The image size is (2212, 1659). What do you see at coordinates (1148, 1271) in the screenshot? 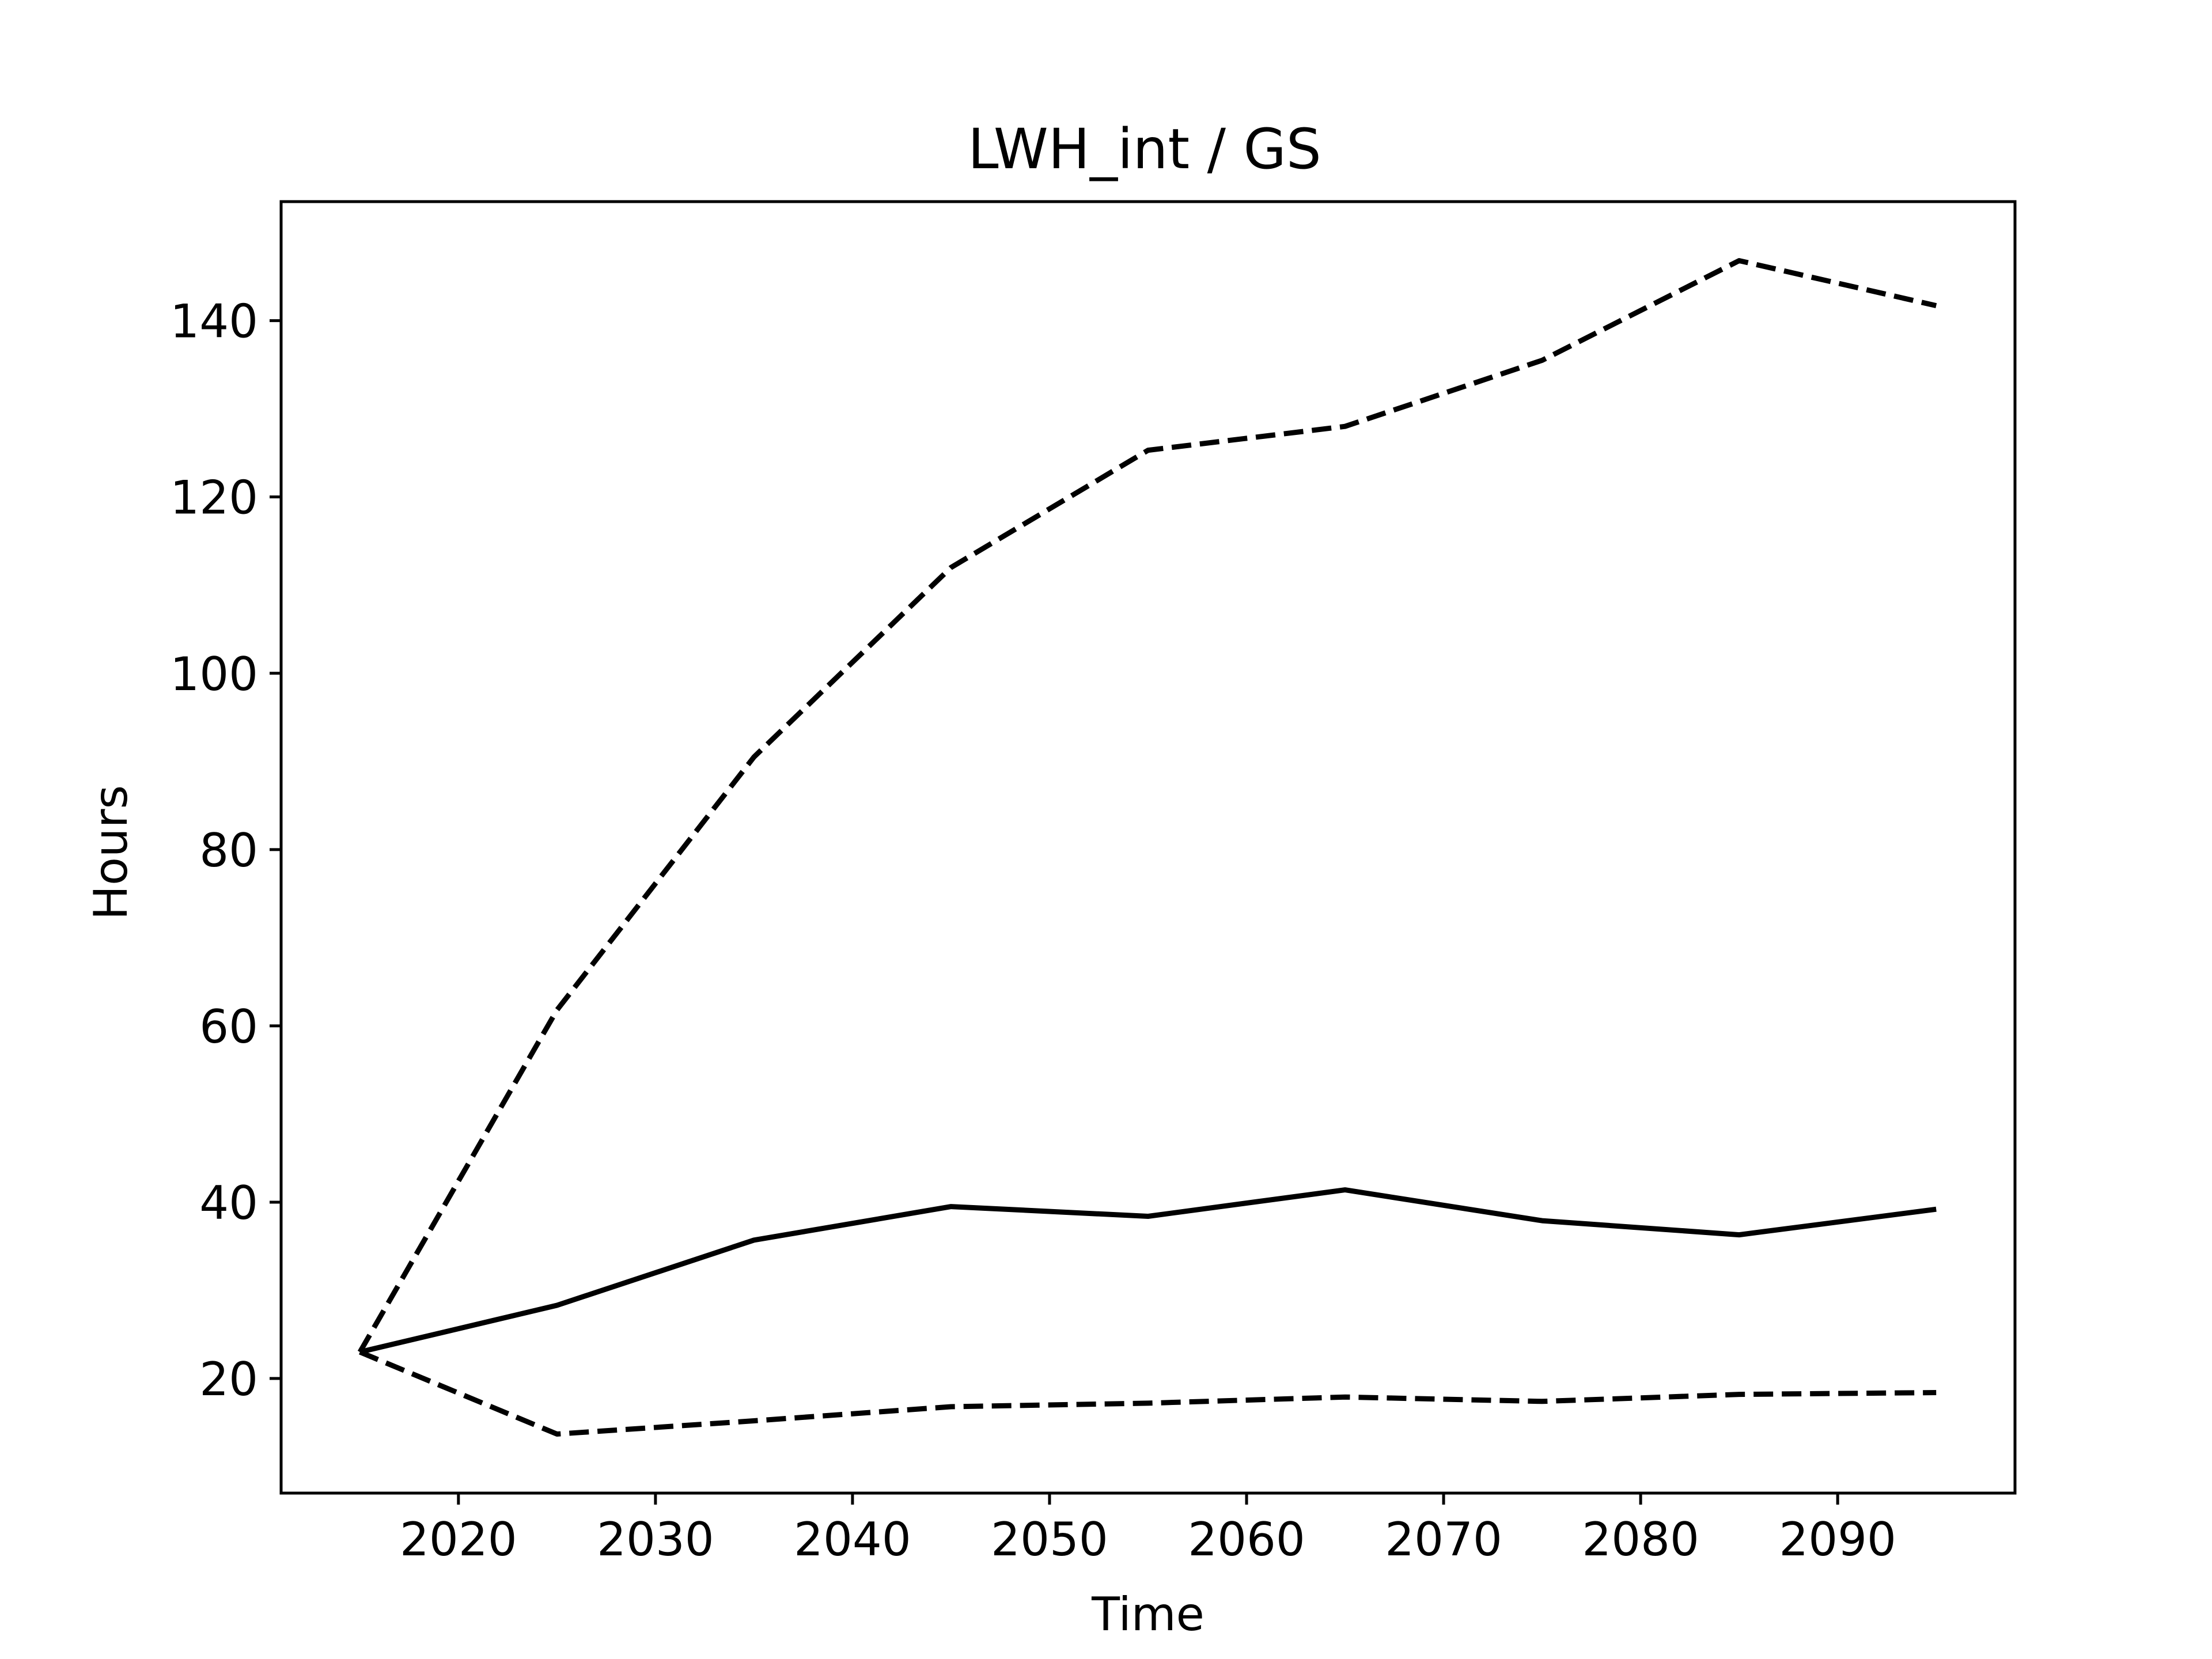
I see `series-line-1-solid` at bounding box center [1148, 1271].